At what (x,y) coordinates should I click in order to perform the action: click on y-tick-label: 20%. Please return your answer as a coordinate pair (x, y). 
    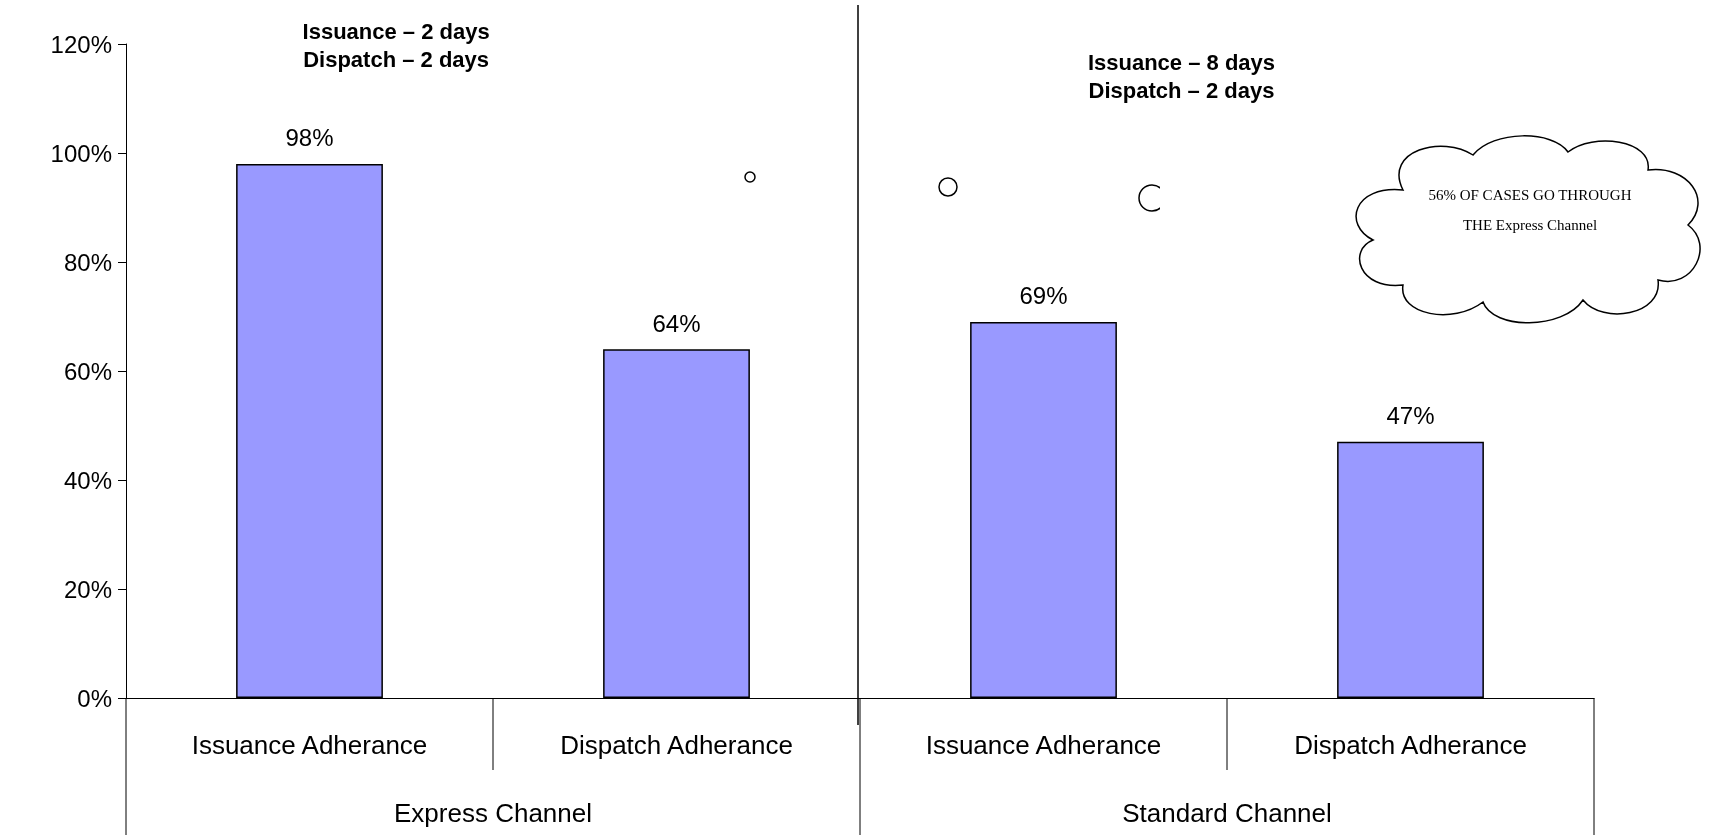
    Looking at the image, I should click on (87, 589).